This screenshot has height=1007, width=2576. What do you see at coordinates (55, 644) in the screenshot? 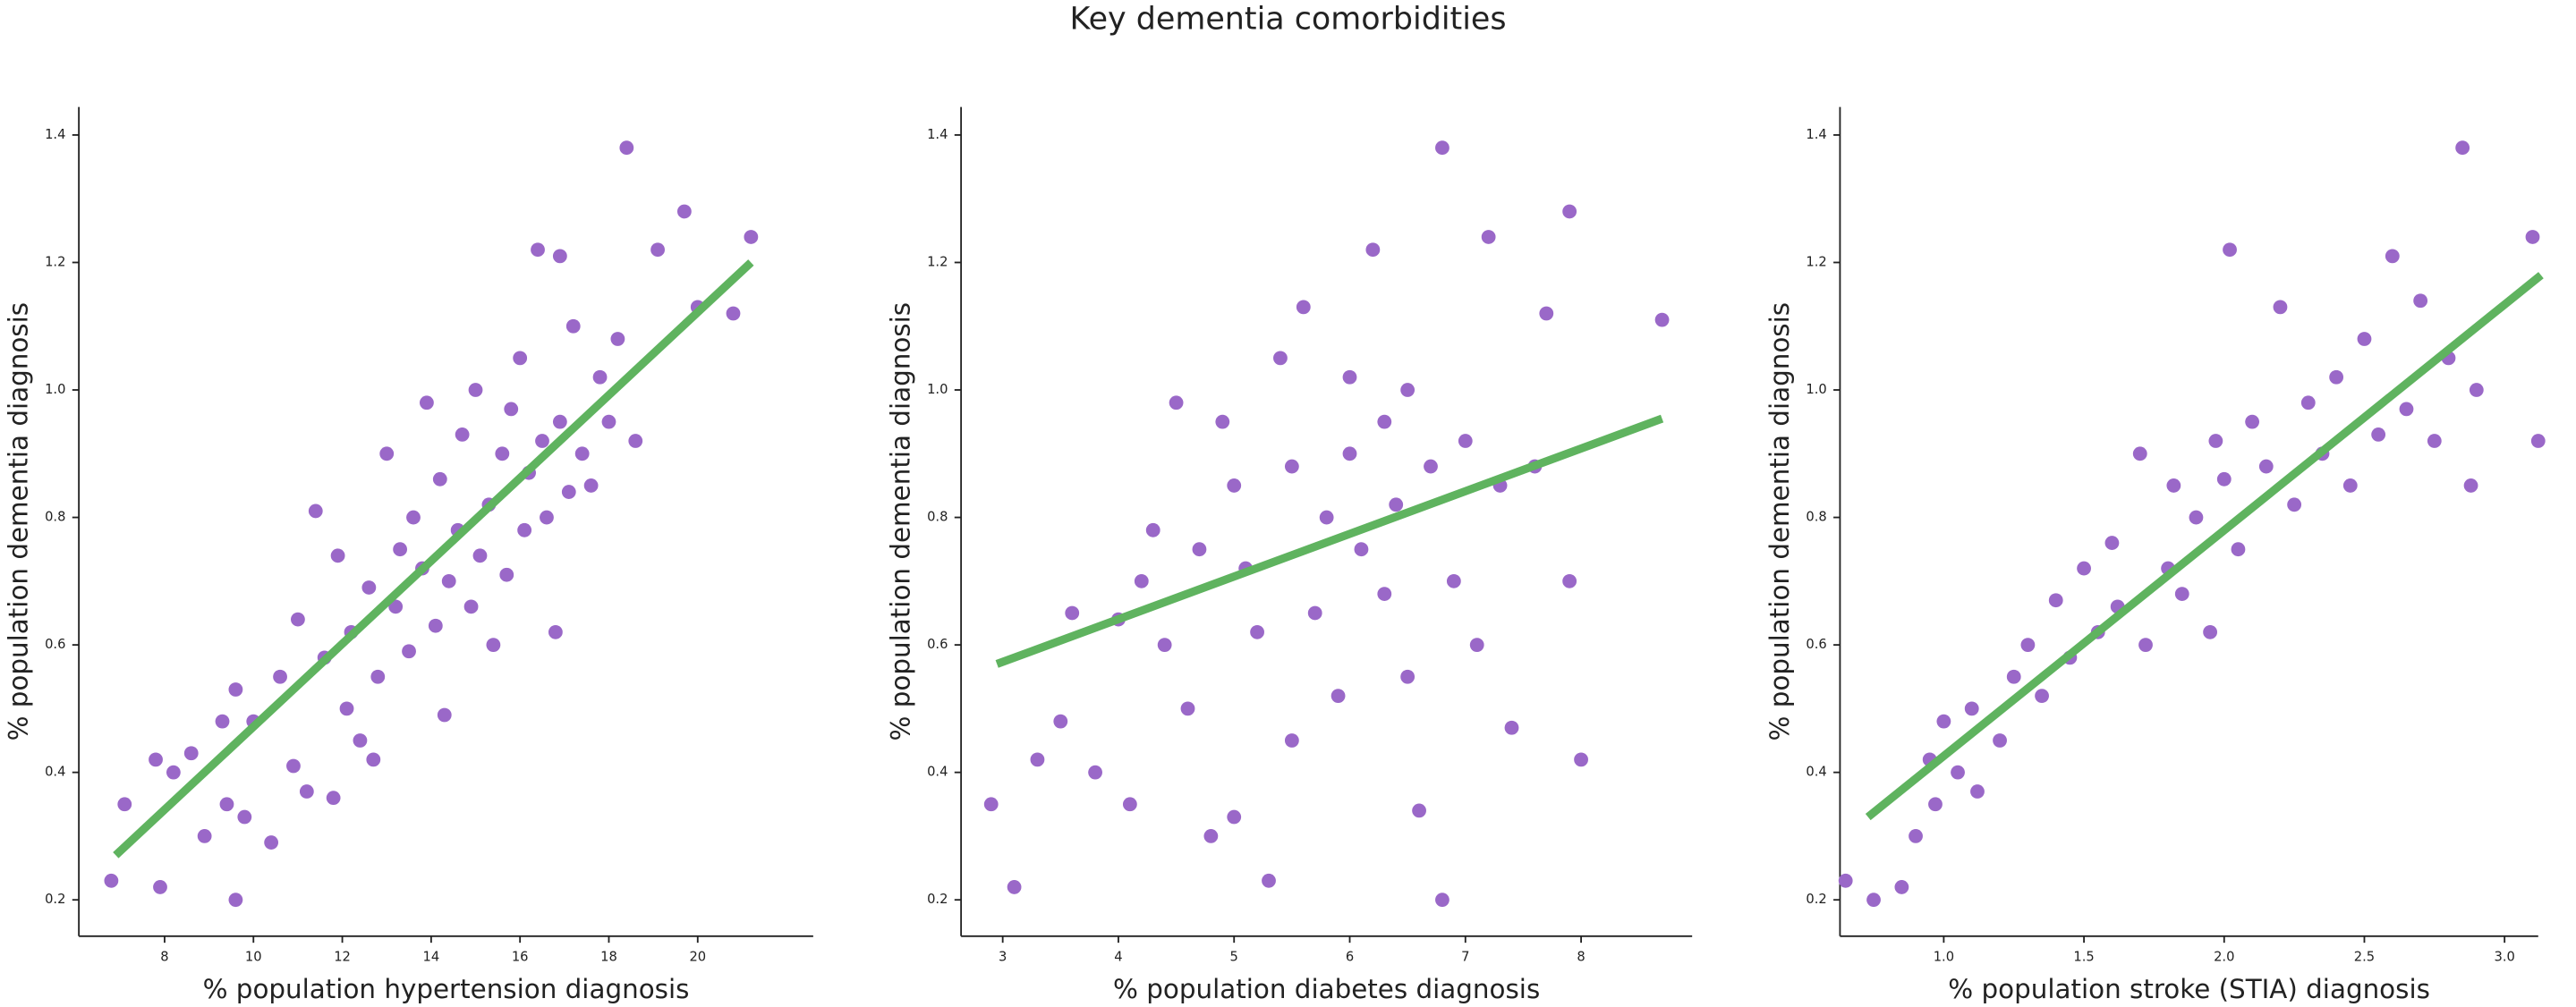
I see `y-tick-label: 0.6` at bounding box center [55, 644].